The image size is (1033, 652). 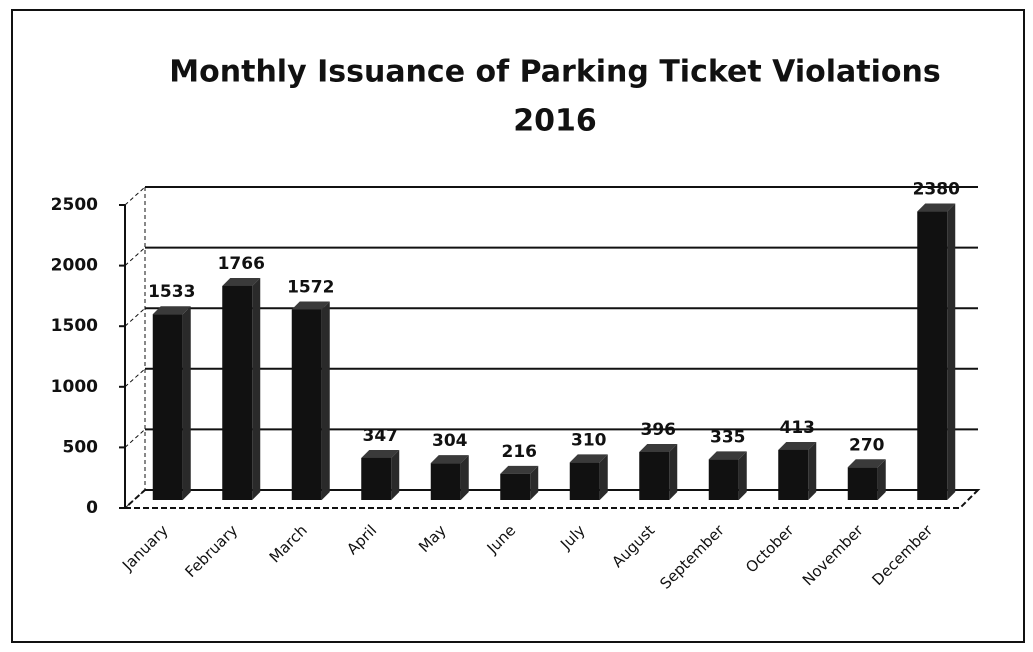 I want to click on x-tick-label: November, so click(x=833, y=555).